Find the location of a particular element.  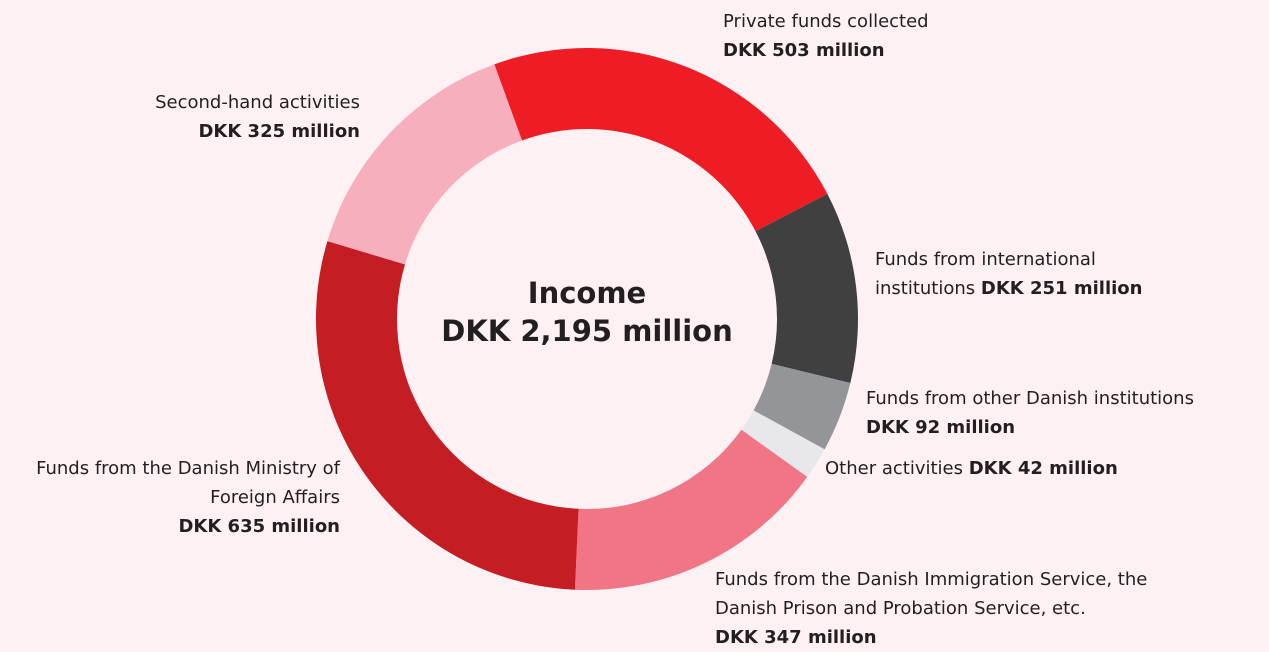

value-label: DKK 503 million is located at coordinates (804, 50).